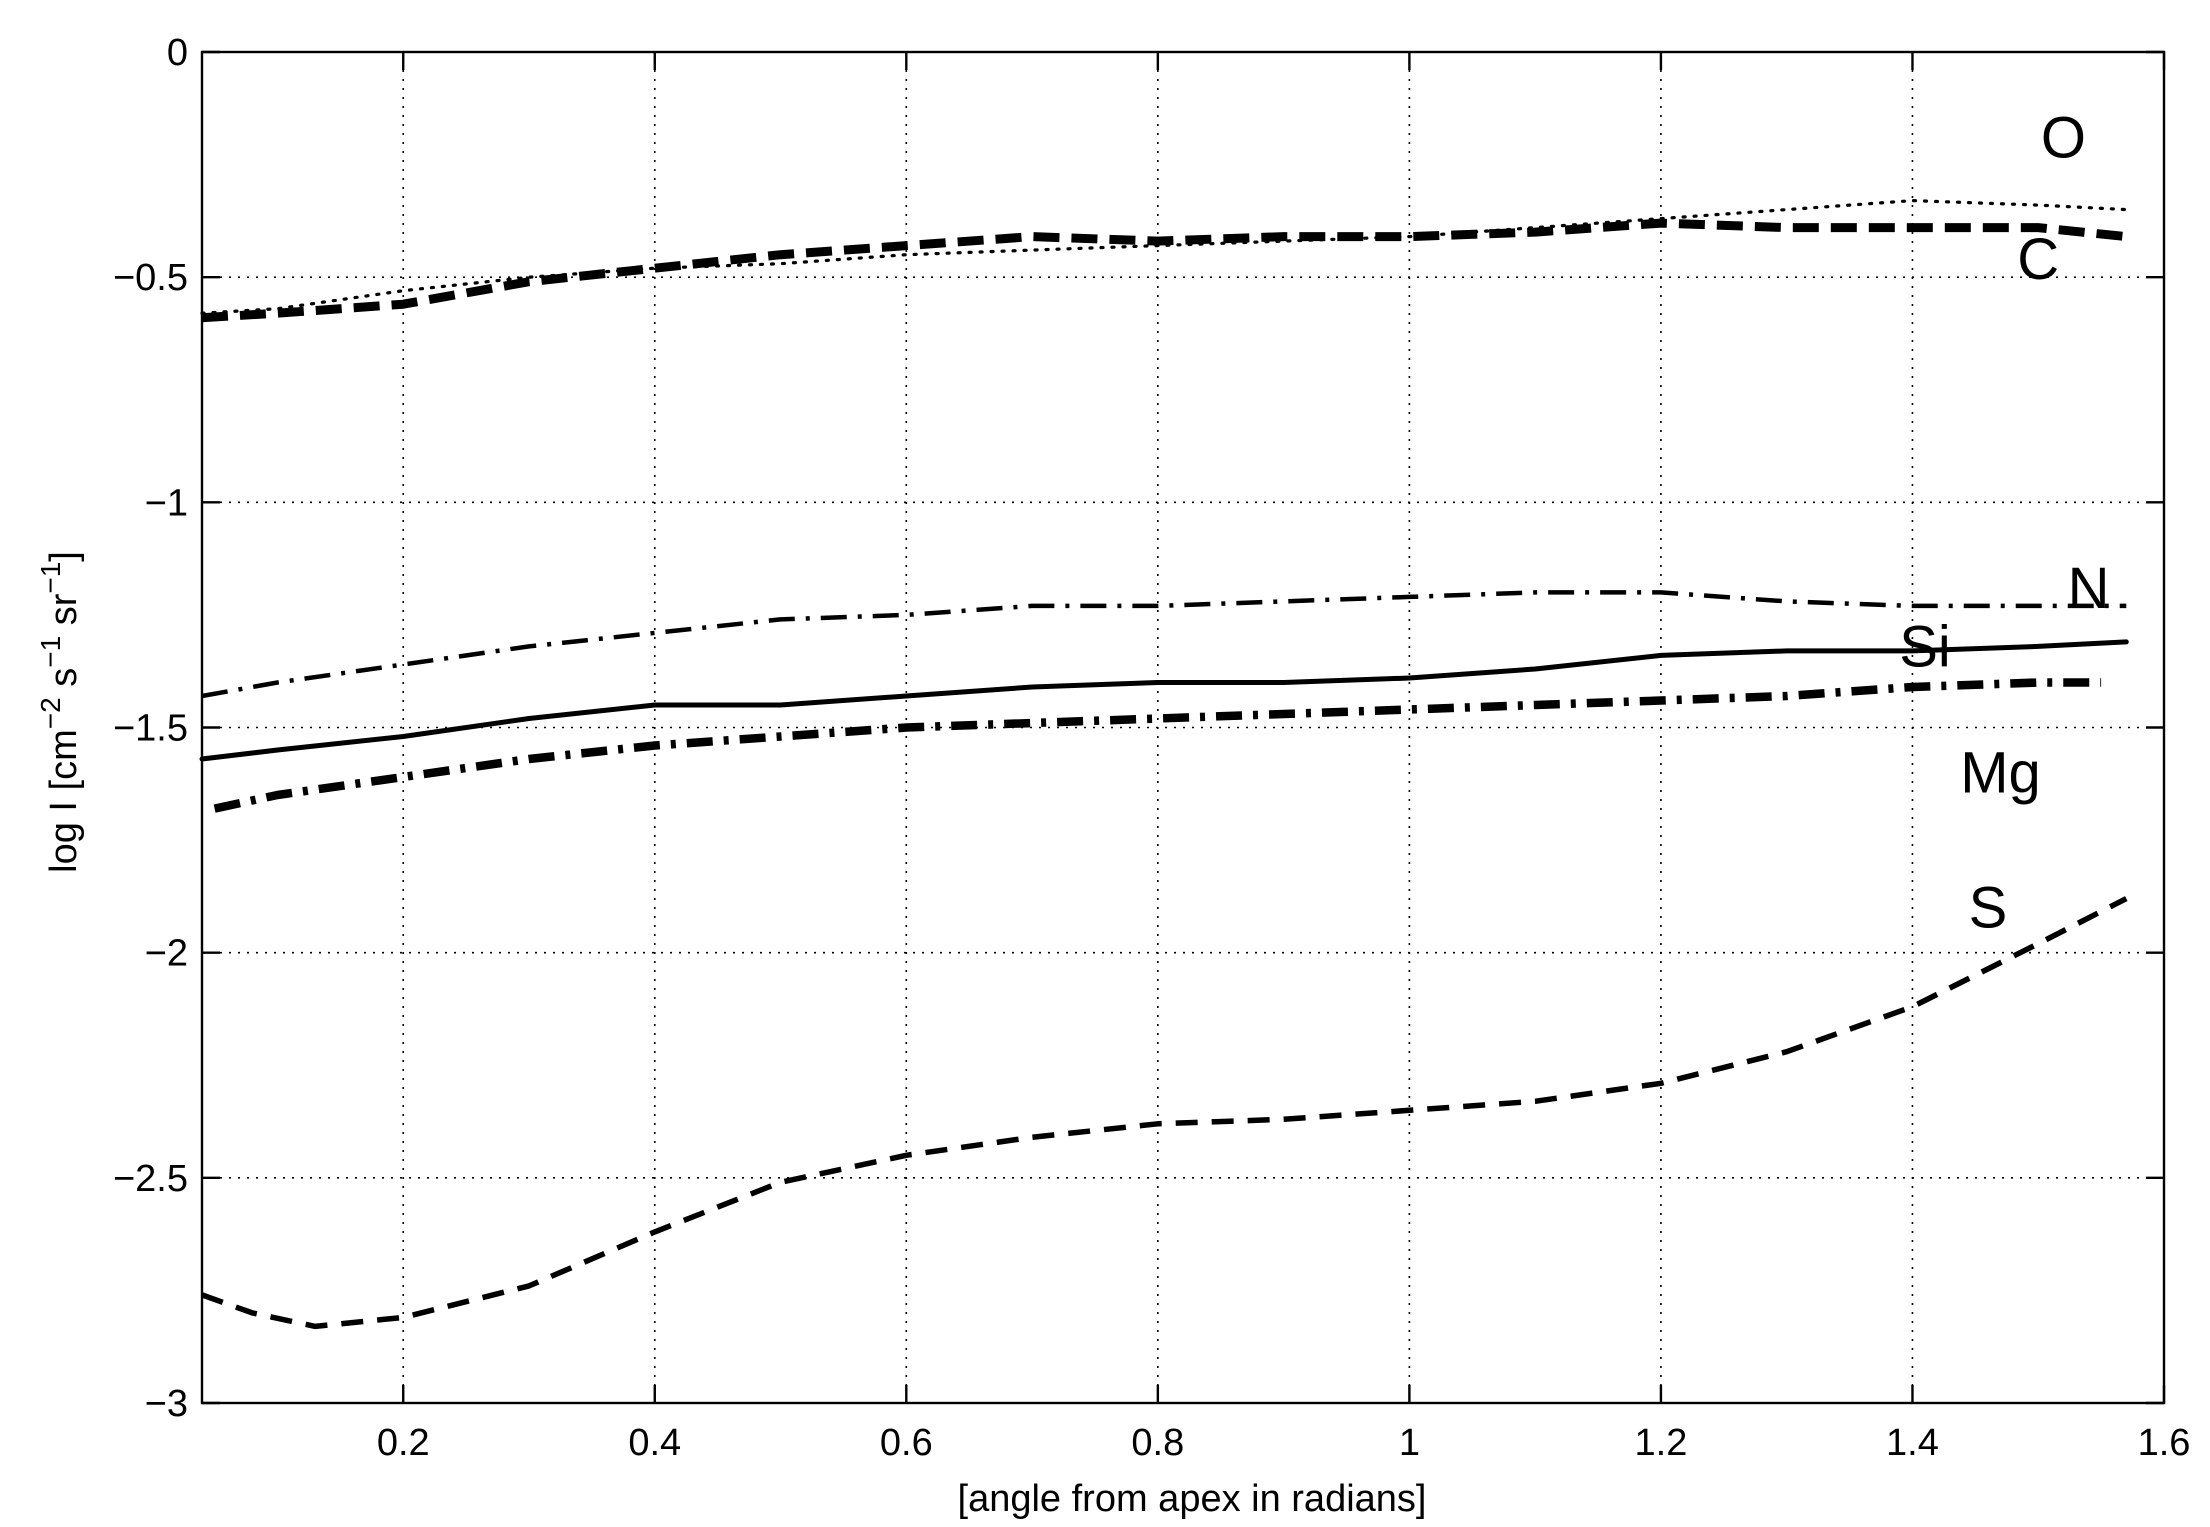 The image size is (2210, 1527). What do you see at coordinates (1164, 644) in the screenshot?
I see `series-line-n` at bounding box center [1164, 644].